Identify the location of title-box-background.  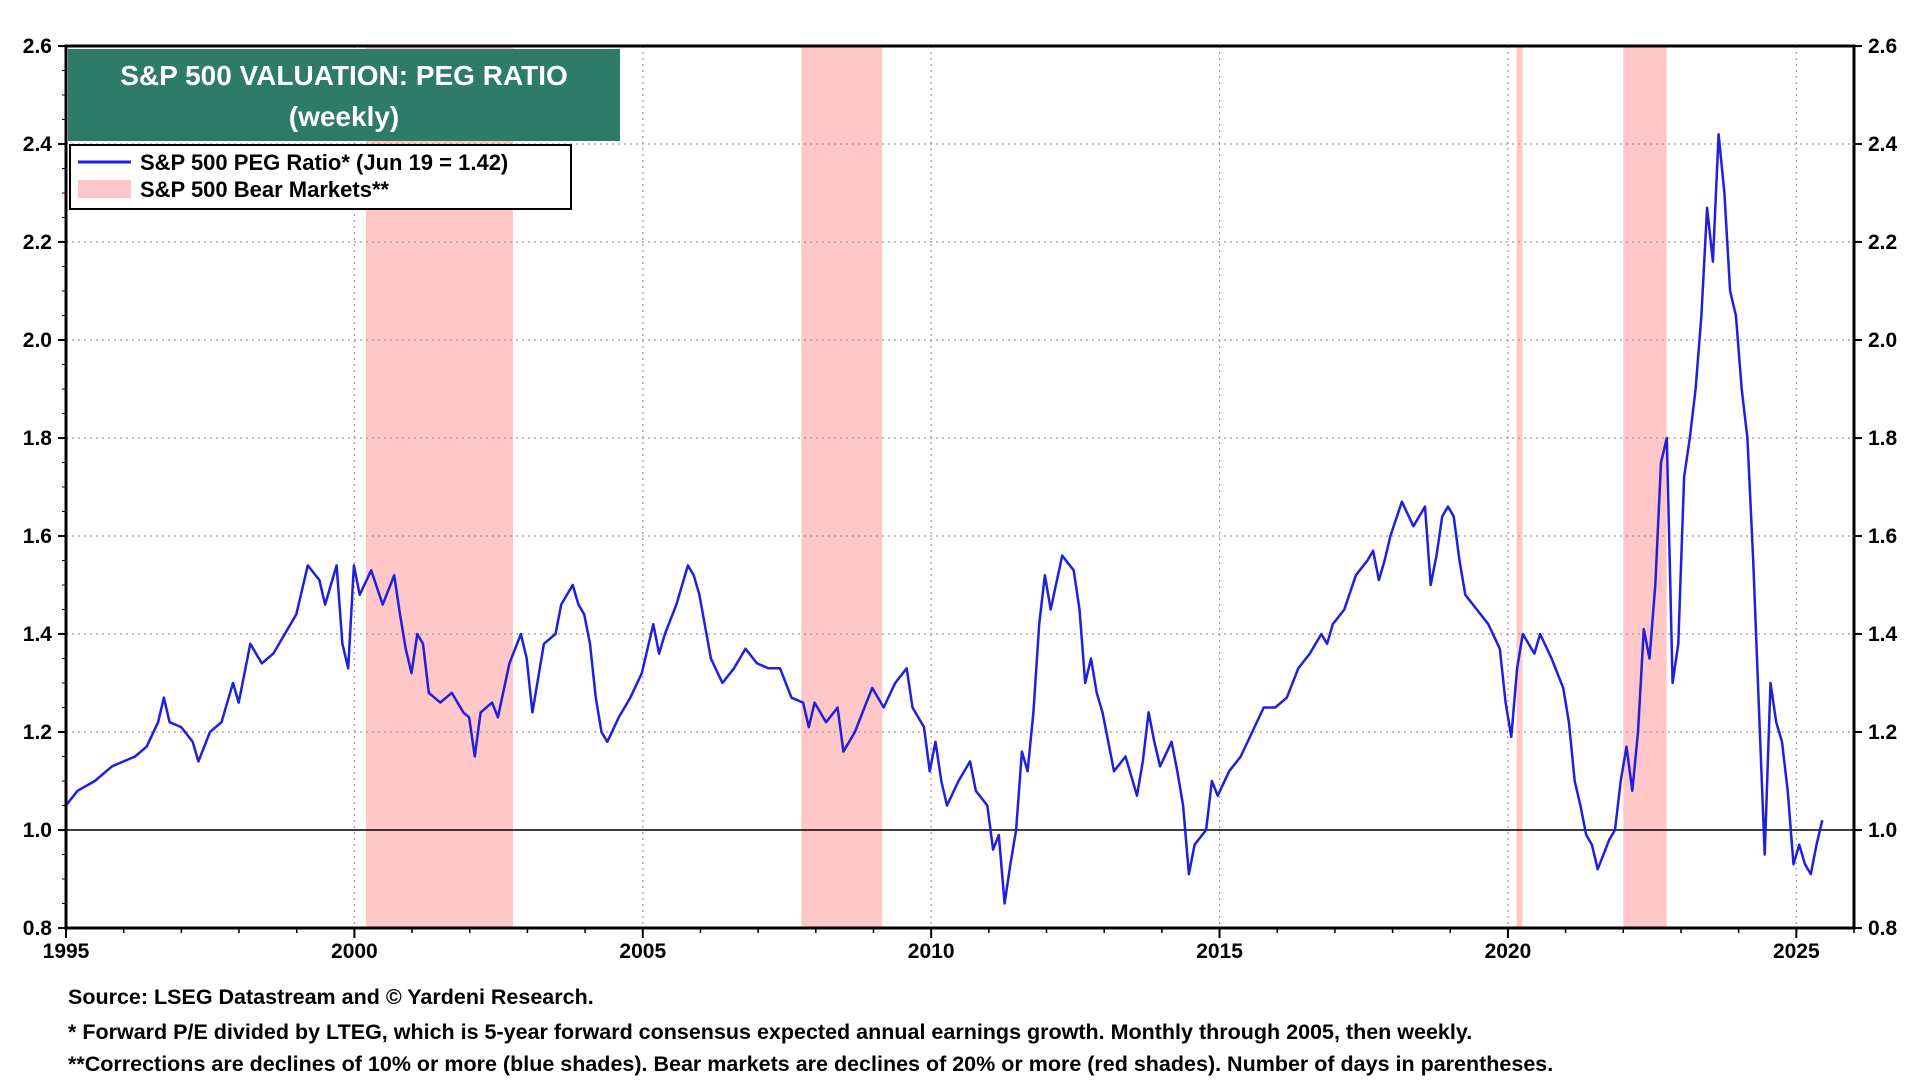
(344, 95).